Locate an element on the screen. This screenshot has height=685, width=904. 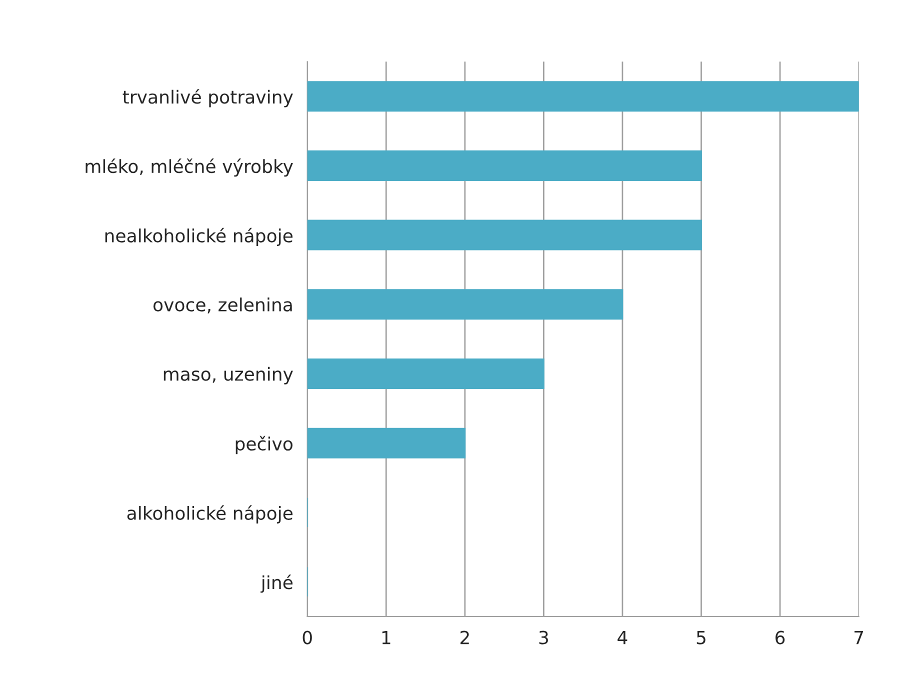
y-tick-label: ovoce, zelenina is located at coordinates (222, 306).